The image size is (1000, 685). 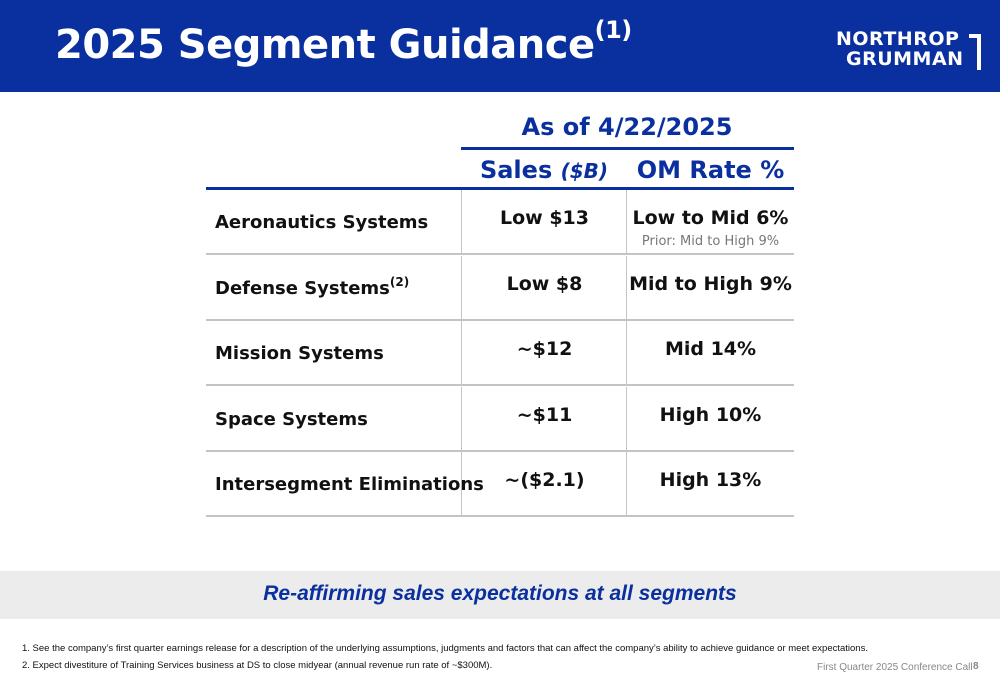 I want to click on segment-sales: ~($2.1), so click(x=544, y=480).